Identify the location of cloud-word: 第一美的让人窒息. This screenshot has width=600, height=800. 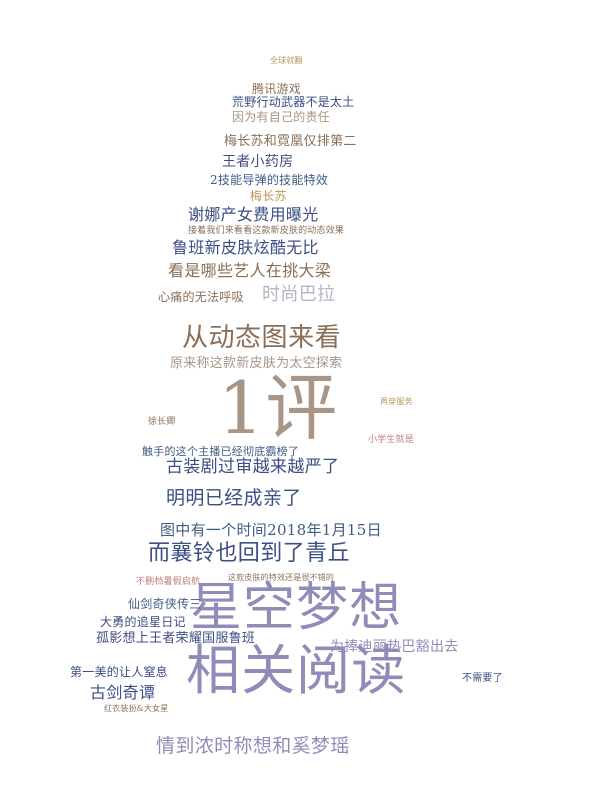
(119, 672).